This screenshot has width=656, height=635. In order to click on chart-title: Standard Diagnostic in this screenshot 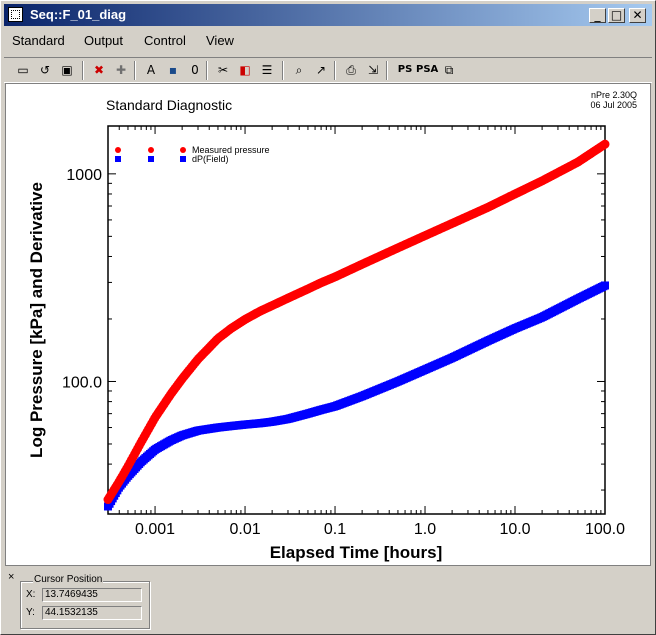, I will do `click(169, 105)`.